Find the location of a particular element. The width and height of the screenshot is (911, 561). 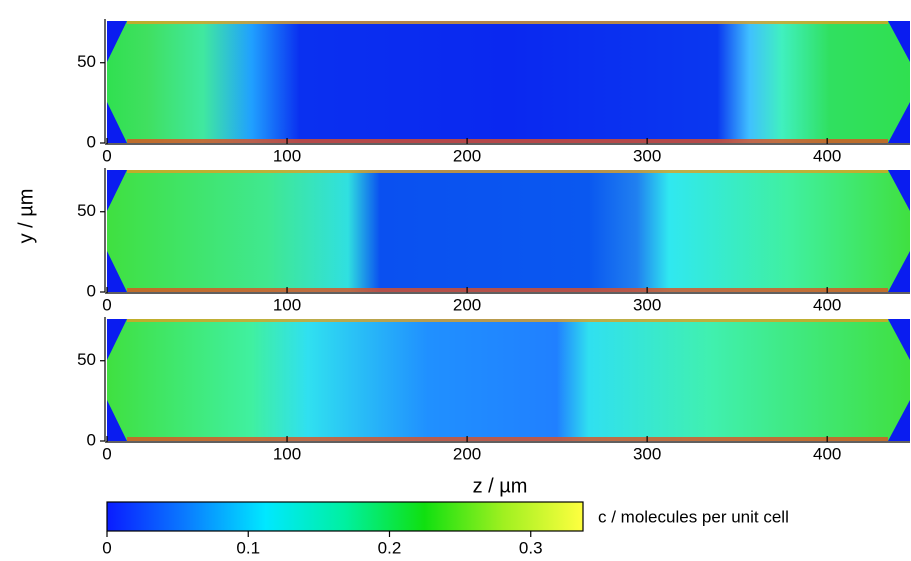

colorbar is located at coordinates (345, 516).